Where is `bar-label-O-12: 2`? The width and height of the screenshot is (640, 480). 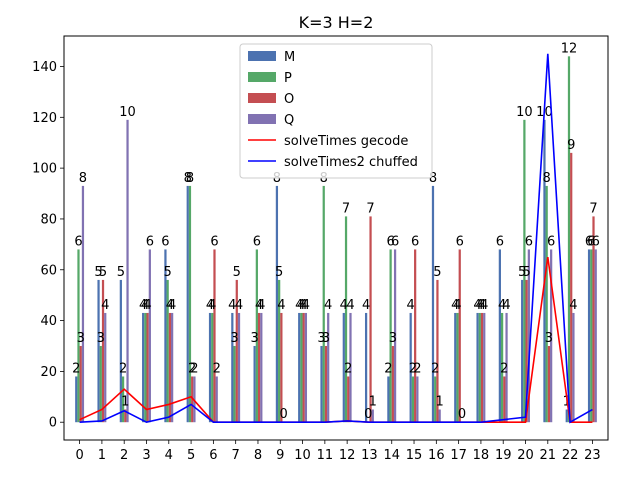
bar-label-O-12: 2 is located at coordinates (348, 368).